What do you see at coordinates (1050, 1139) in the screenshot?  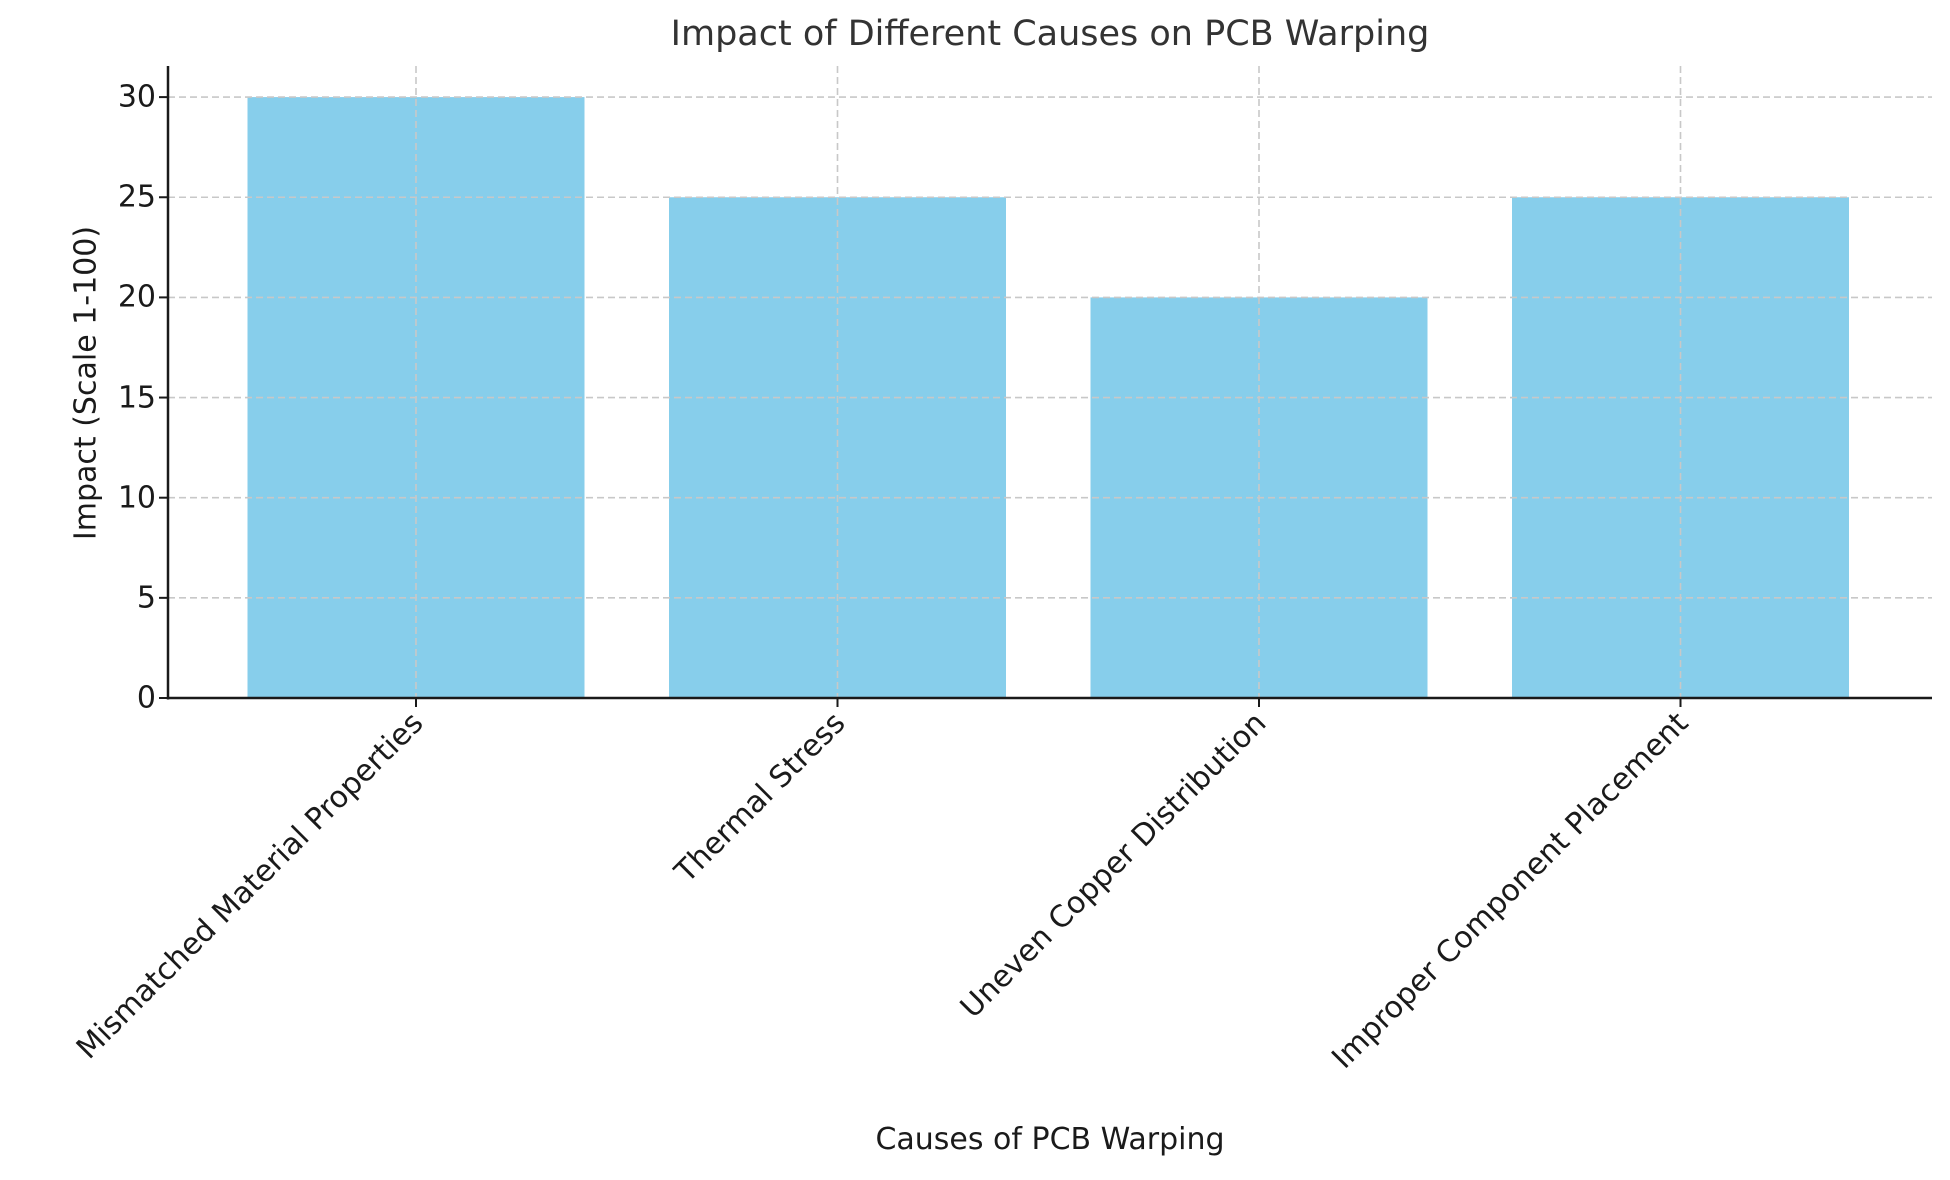 I see `x-axis-label: Causes of PCB Warping` at bounding box center [1050, 1139].